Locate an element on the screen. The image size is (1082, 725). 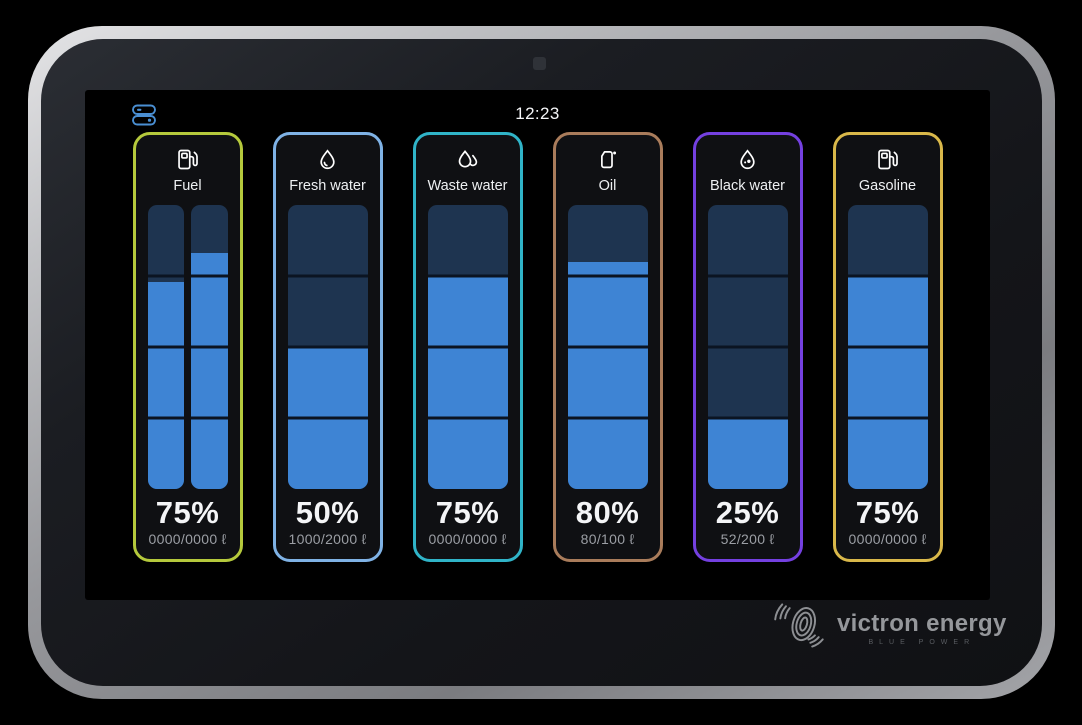
tank-label: Fuel is located at coordinates (187, 186).